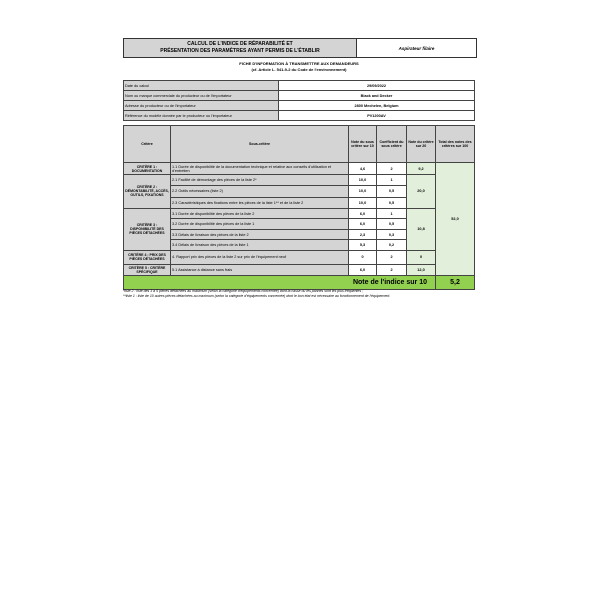  I want to click on criterion-score: 10,8, so click(421, 229).